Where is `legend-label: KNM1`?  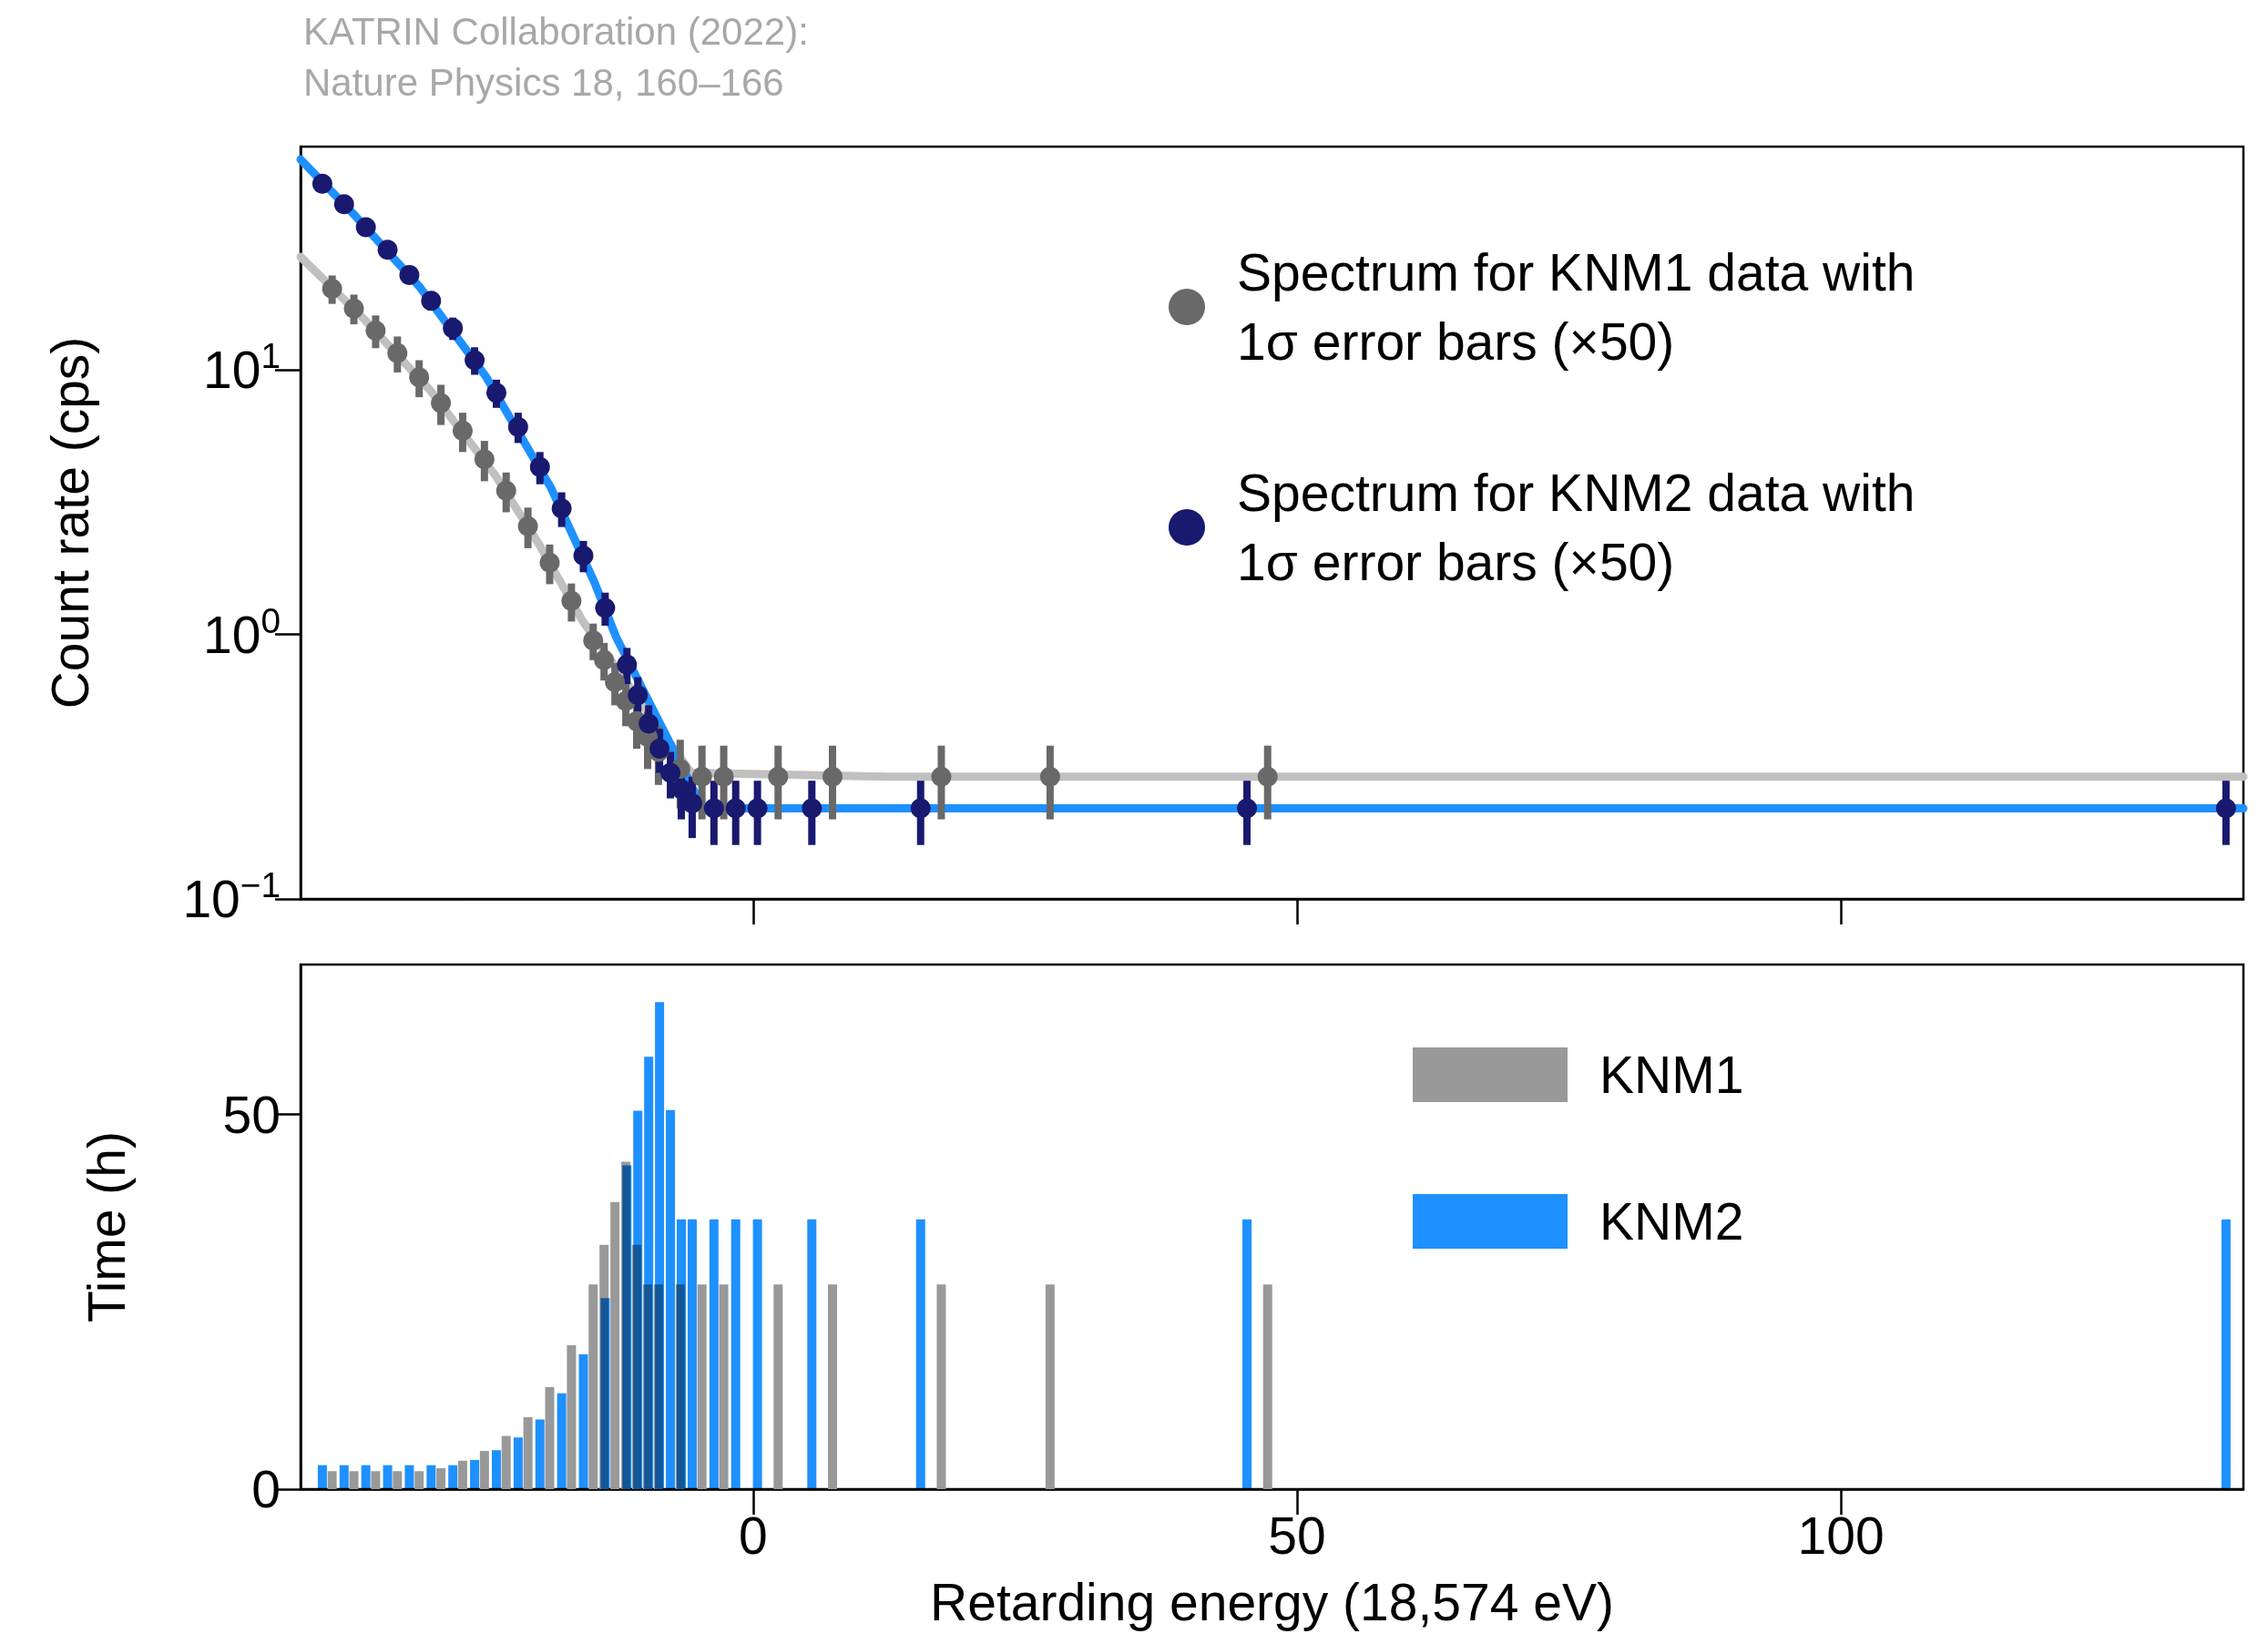 legend-label: KNM1 is located at coordinates (1671, 1075).